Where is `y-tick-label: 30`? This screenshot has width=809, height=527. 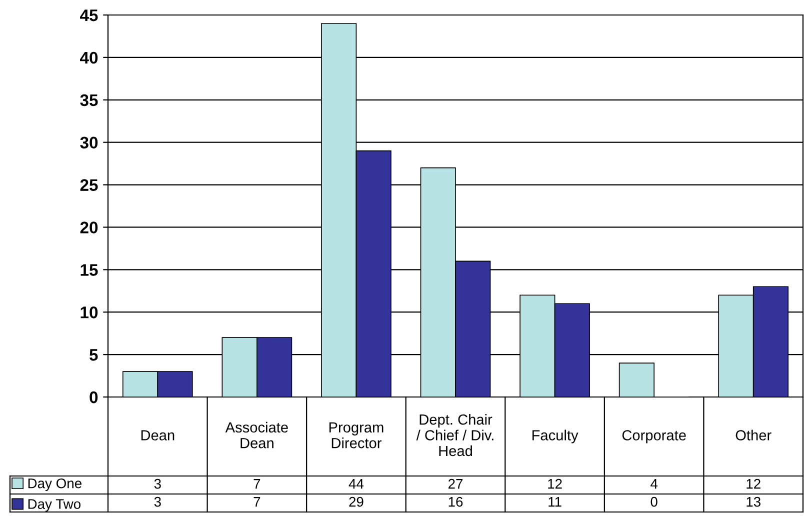 y-tick-label: 30 is located at coordinates (89, 142).